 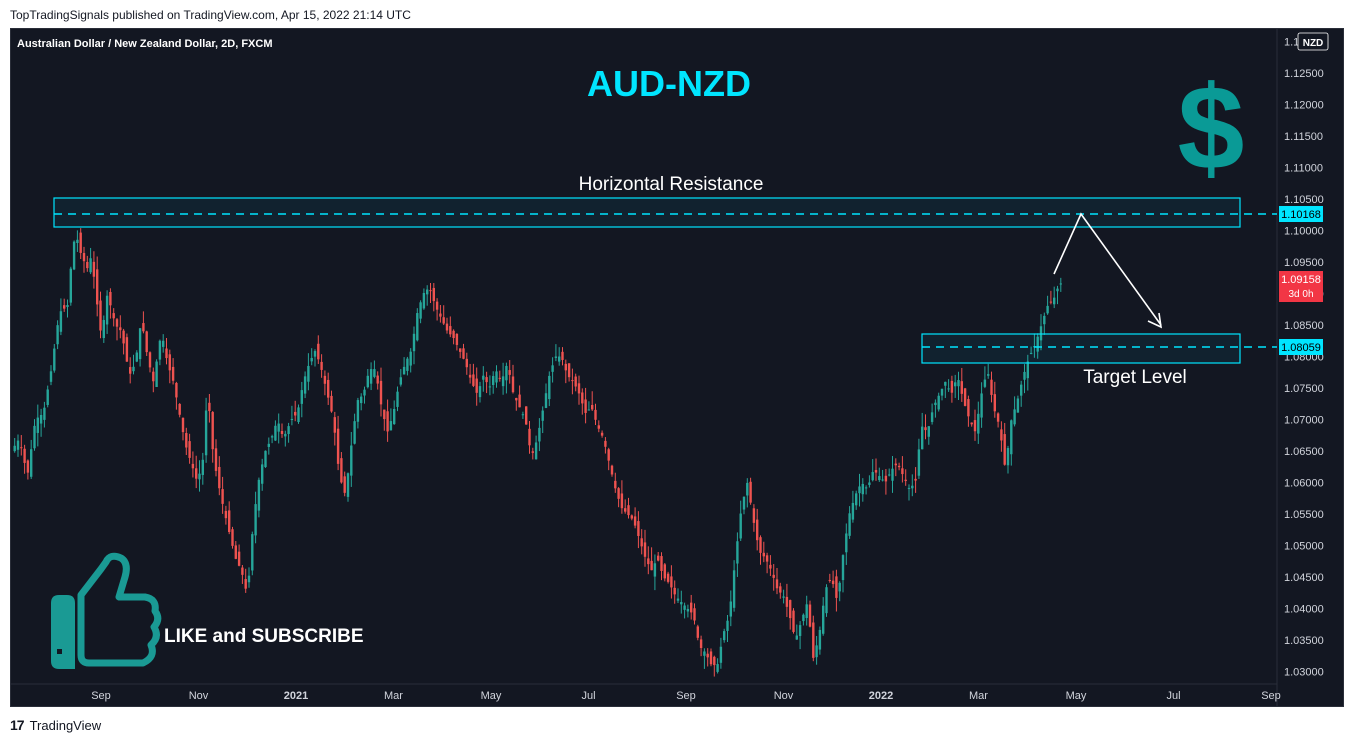 What do you see at coordinates (1173, 696) in the screenshot?
I see `time-tick-label: Jul` at bounding box center [1173, 696].